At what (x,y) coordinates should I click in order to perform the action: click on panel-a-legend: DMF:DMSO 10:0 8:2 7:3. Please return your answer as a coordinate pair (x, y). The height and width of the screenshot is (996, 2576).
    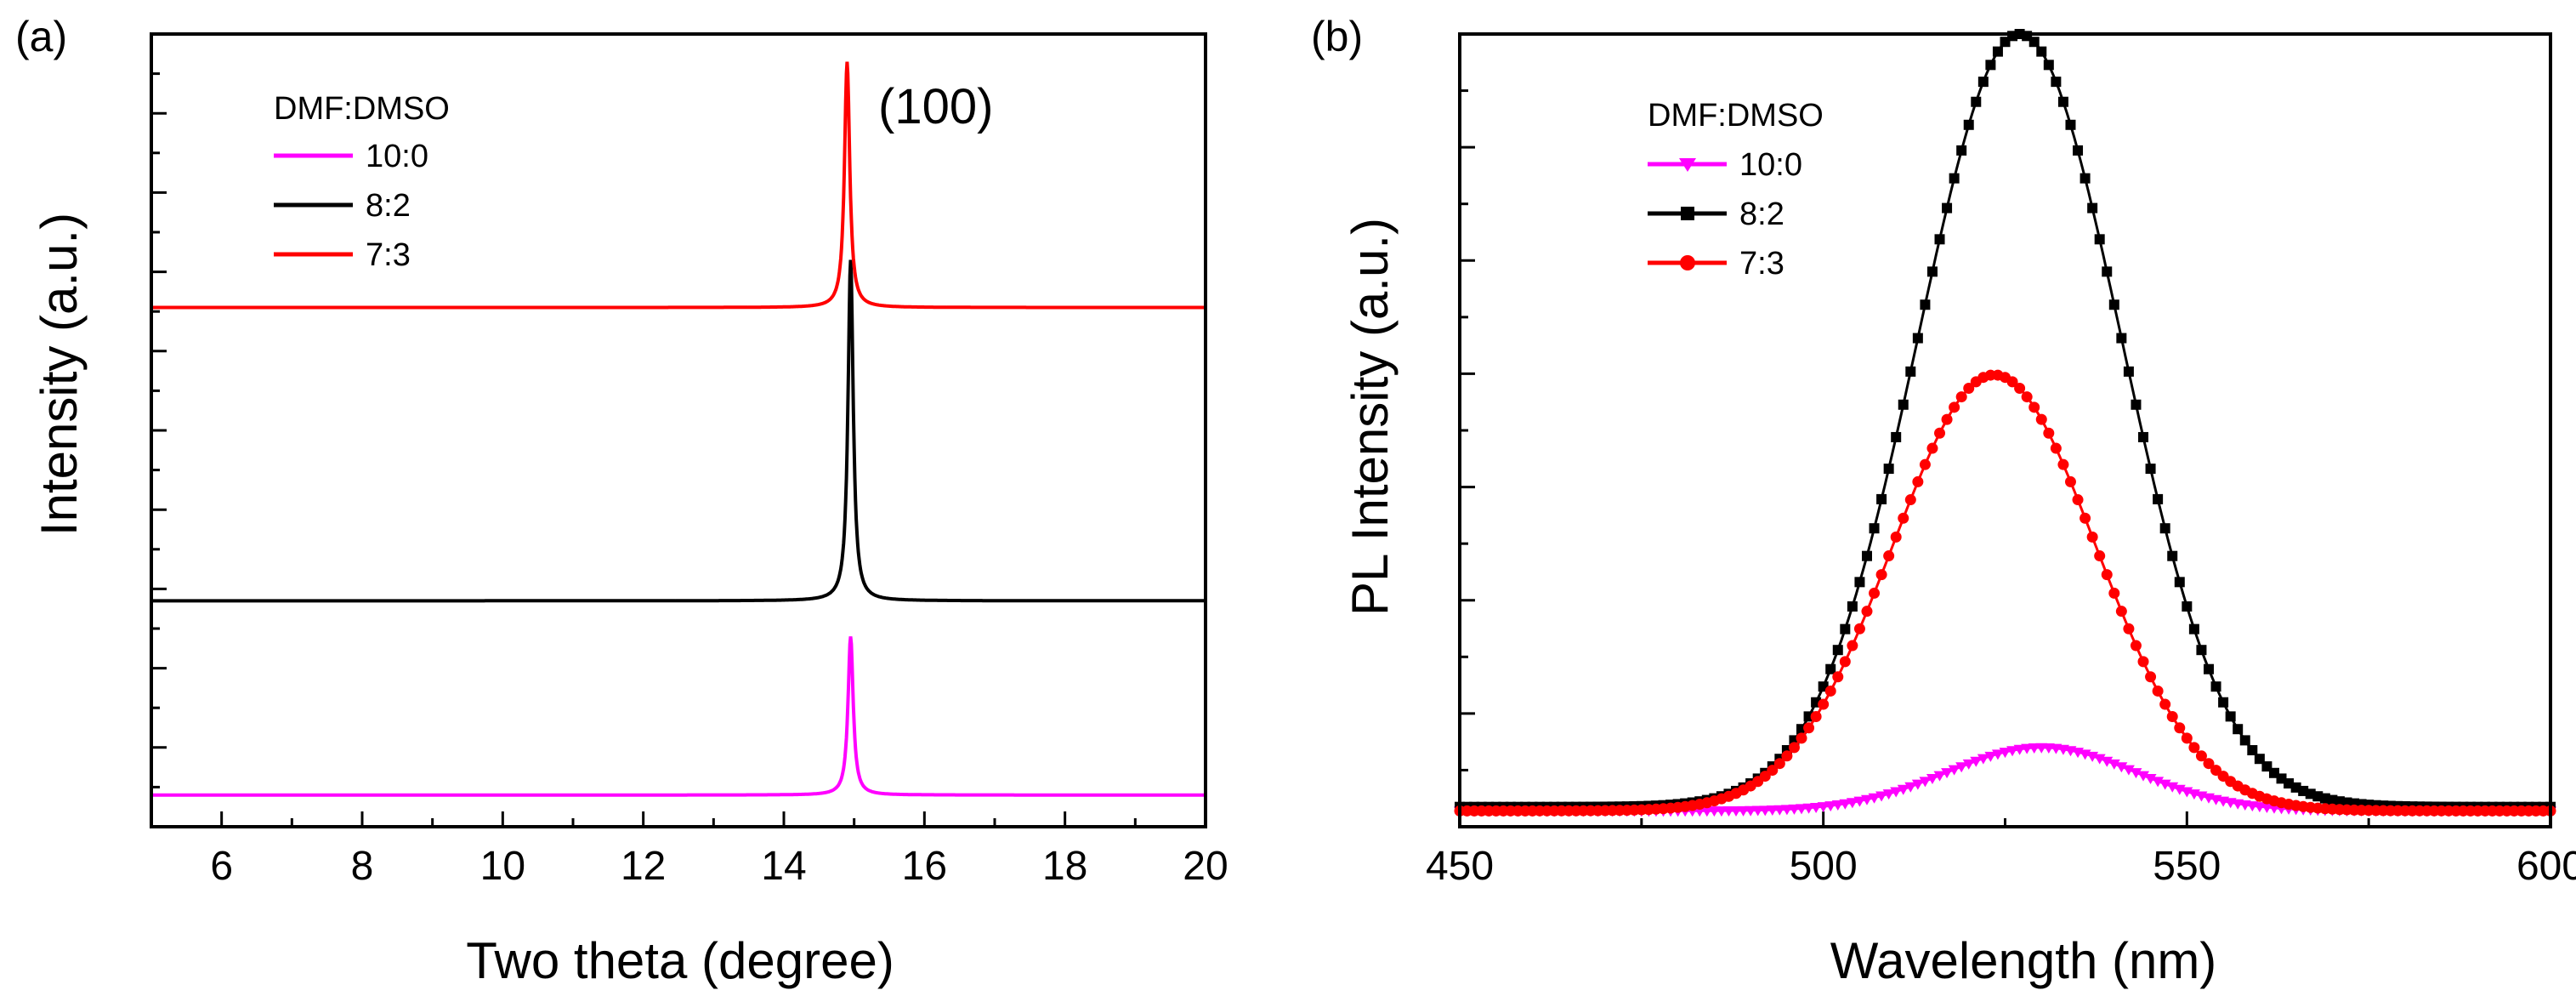
    Looking at the image, I should click on (362, 182).